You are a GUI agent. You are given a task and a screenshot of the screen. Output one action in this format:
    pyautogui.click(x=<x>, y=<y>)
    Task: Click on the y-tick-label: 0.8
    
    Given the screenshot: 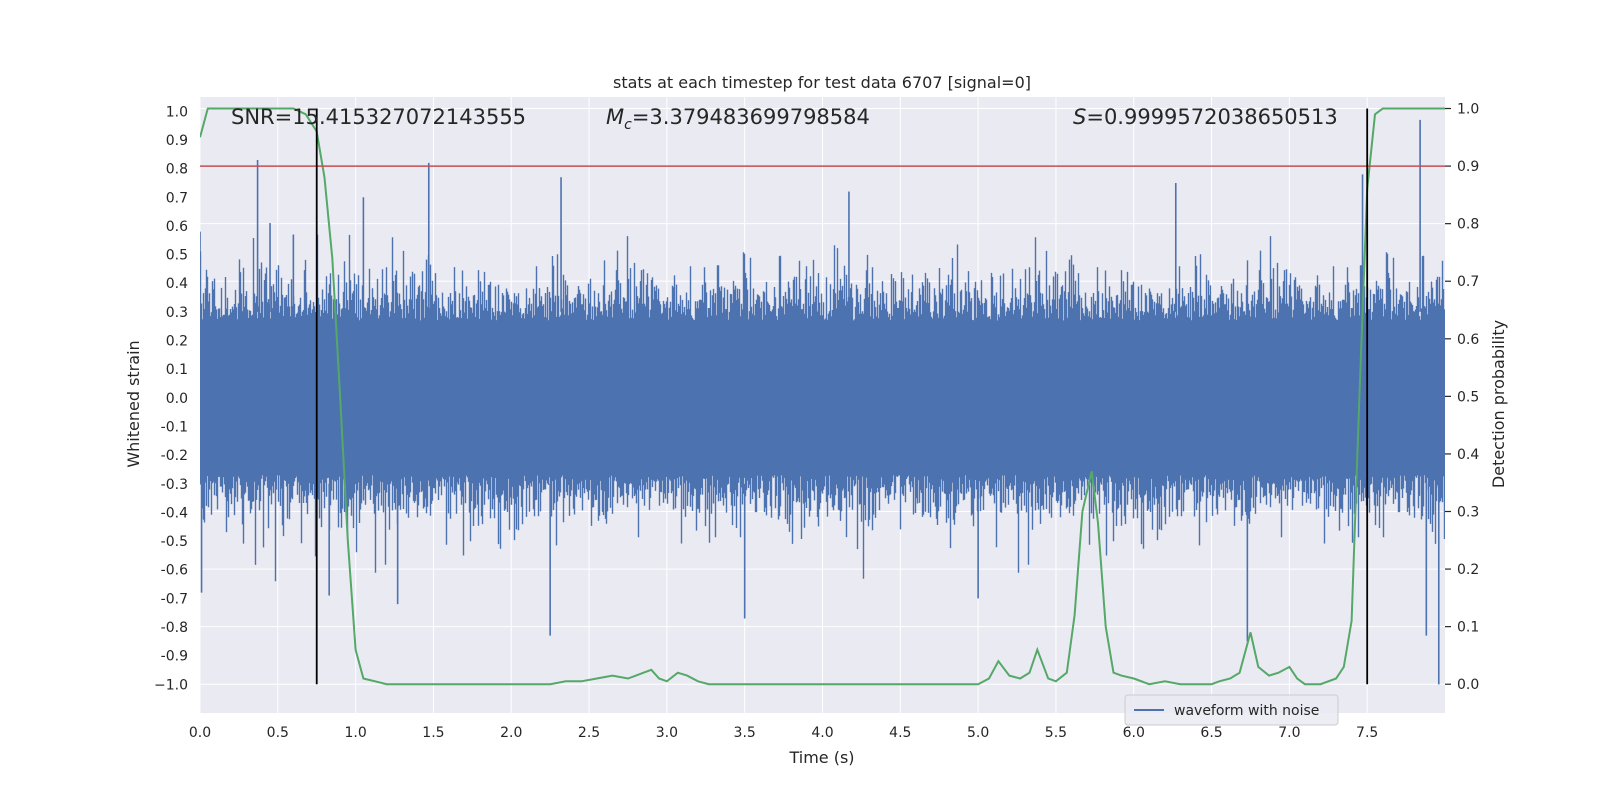 What is the action you would take?
    pyautogui.click(x=177, y=170)
    